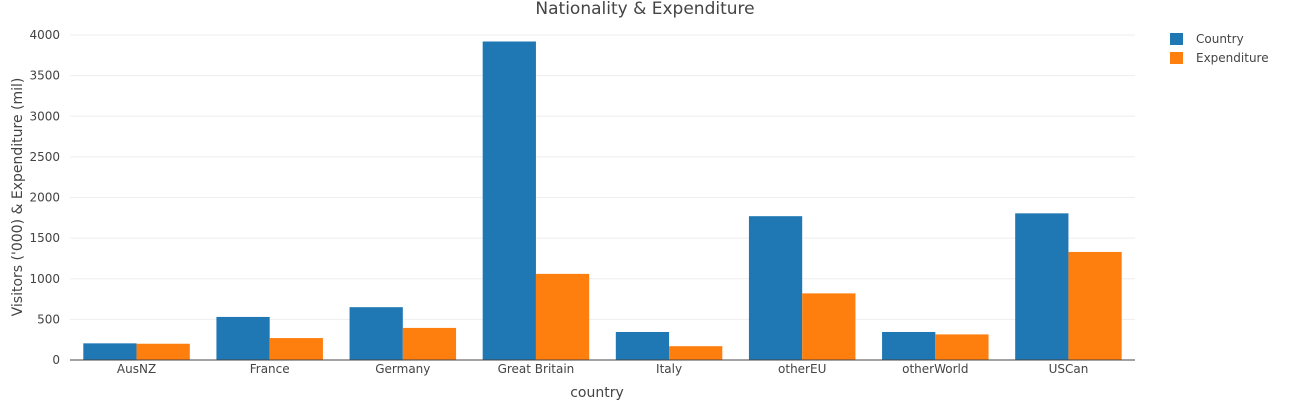 The height and width of the screenshot is (400, 1289). What do you see at coordinates (1220, 39) in the screenshot?
I see `legend-label: Country` at bounding box center [1220, 39].